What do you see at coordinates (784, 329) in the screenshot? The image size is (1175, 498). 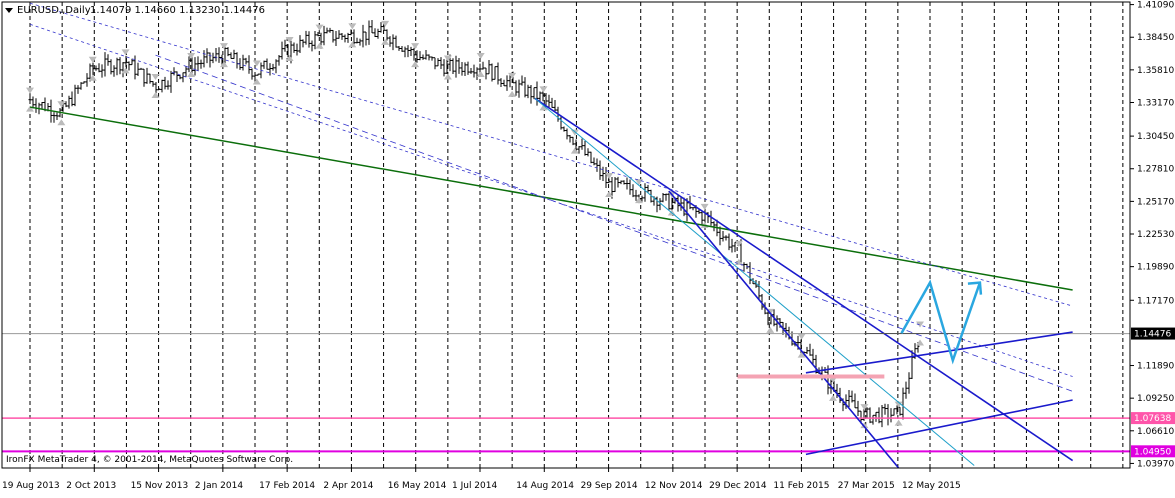 I see `blue-steep-trend-line` at bounding box center [784, 329].